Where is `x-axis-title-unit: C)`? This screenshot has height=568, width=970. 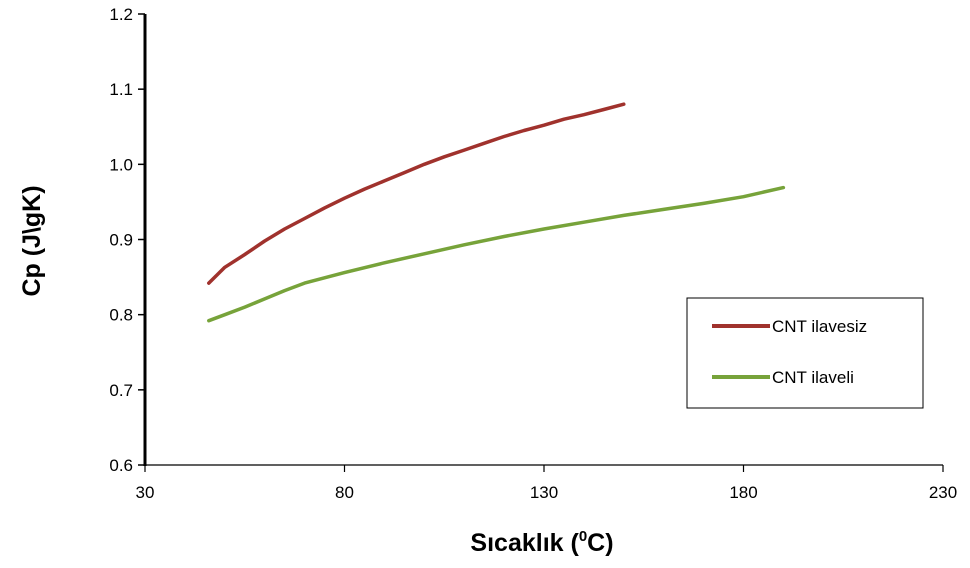
x-axis-title-unit: C) is located at coordinates (600, 543).